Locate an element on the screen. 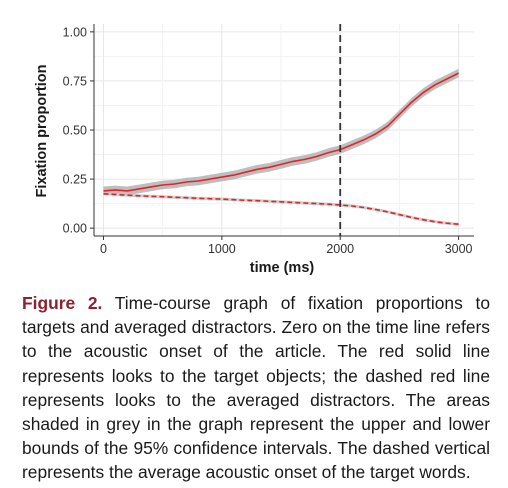 The width and height of the screenshot is (508, 488). y-tick-label: 0.25 is located at coordinates (75, 180).